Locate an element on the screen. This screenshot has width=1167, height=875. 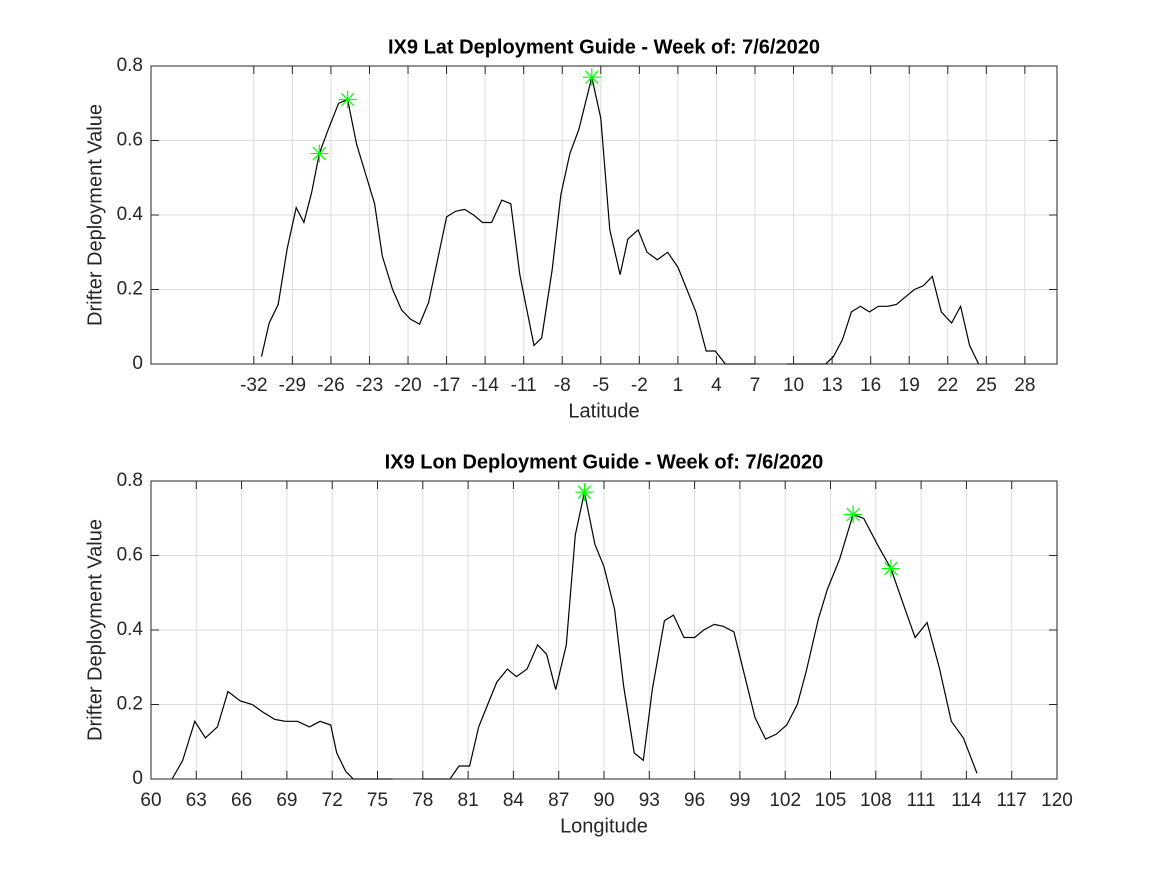
x-tick-label: 87 is located at coordinates (558, 800).